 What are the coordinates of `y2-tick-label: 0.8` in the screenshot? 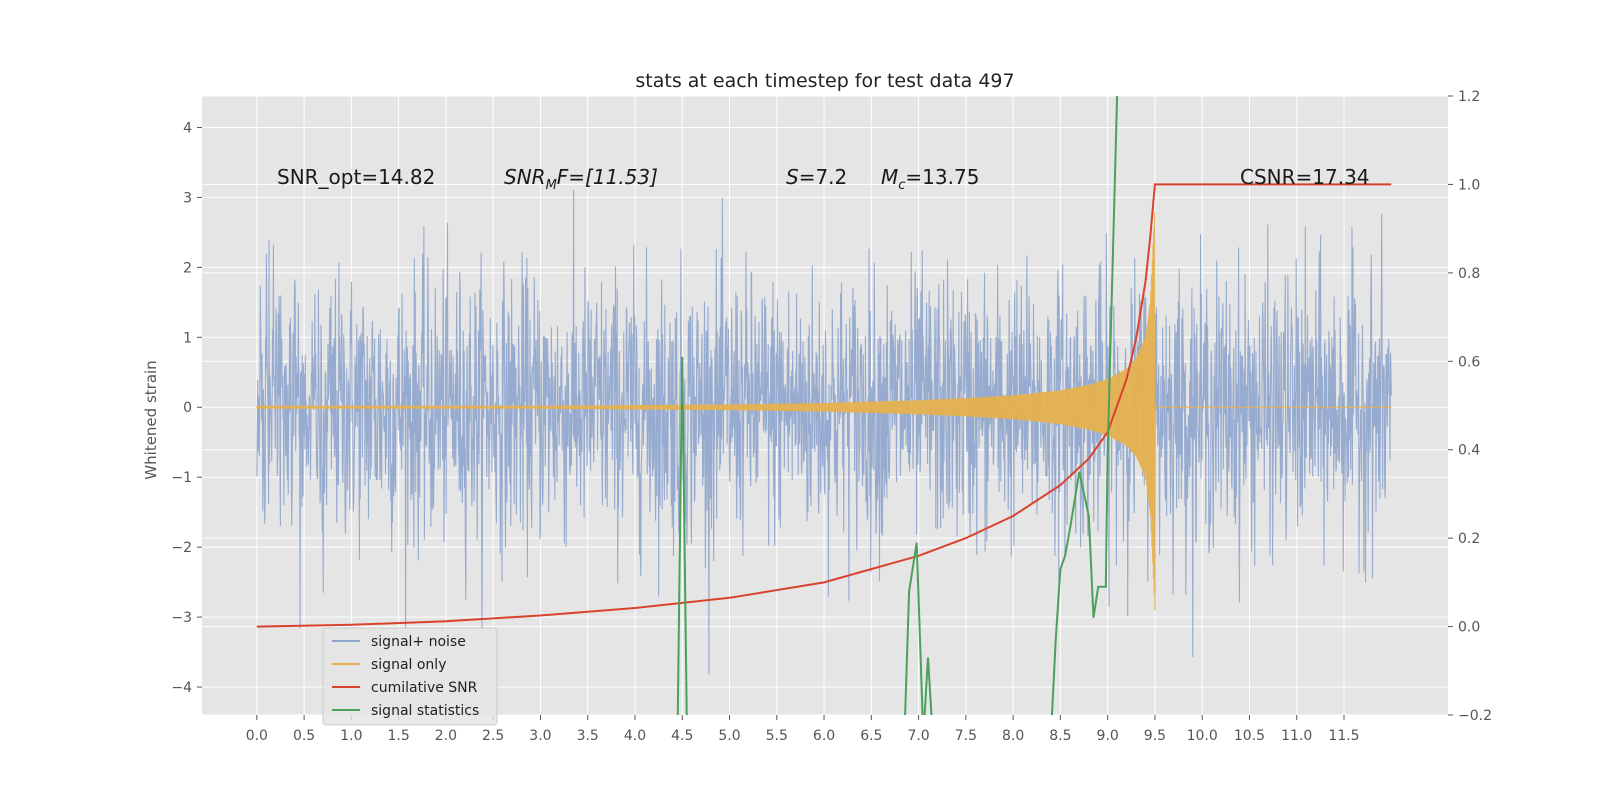 It's located at (1469, 274).